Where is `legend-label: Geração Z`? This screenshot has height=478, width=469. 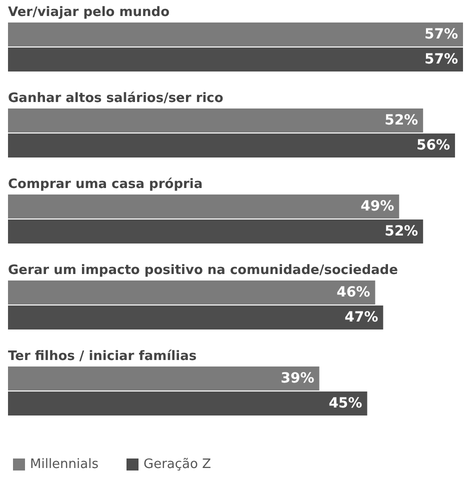 legend-label: Geração Z is located at coordinates (177, 464).